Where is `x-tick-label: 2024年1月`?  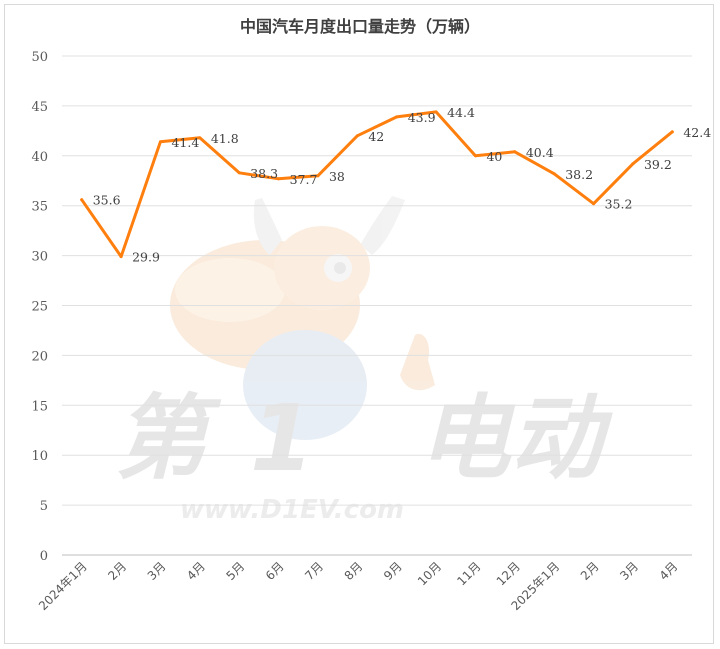
x-tick-label: 2024年1月 is located at coordinates (63, 586).